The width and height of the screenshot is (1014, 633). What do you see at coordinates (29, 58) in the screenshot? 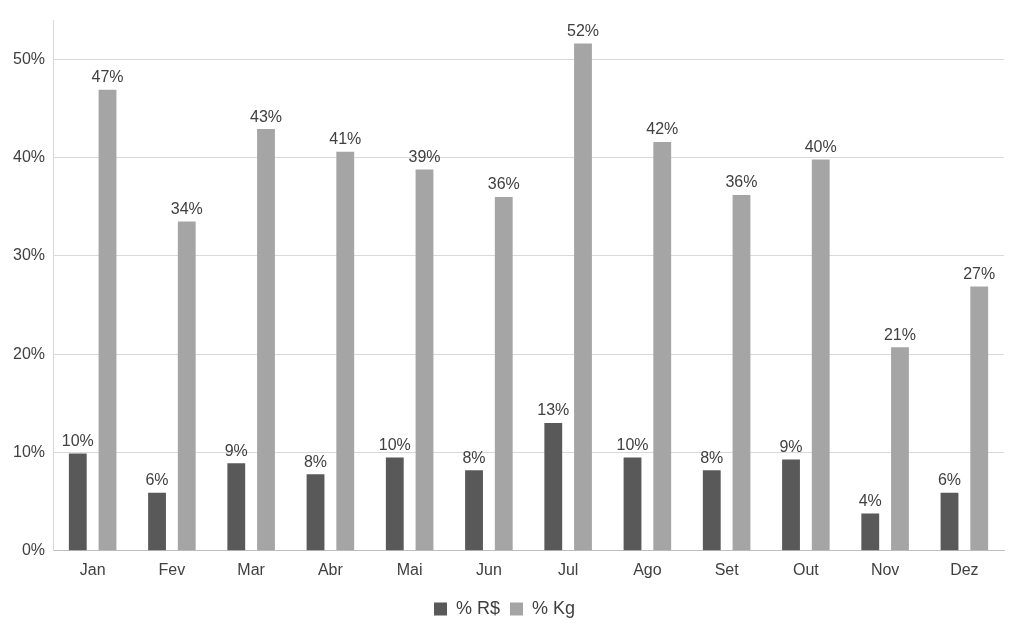
I see `y-tick-label: 50%` at bounding box center [29, 58].